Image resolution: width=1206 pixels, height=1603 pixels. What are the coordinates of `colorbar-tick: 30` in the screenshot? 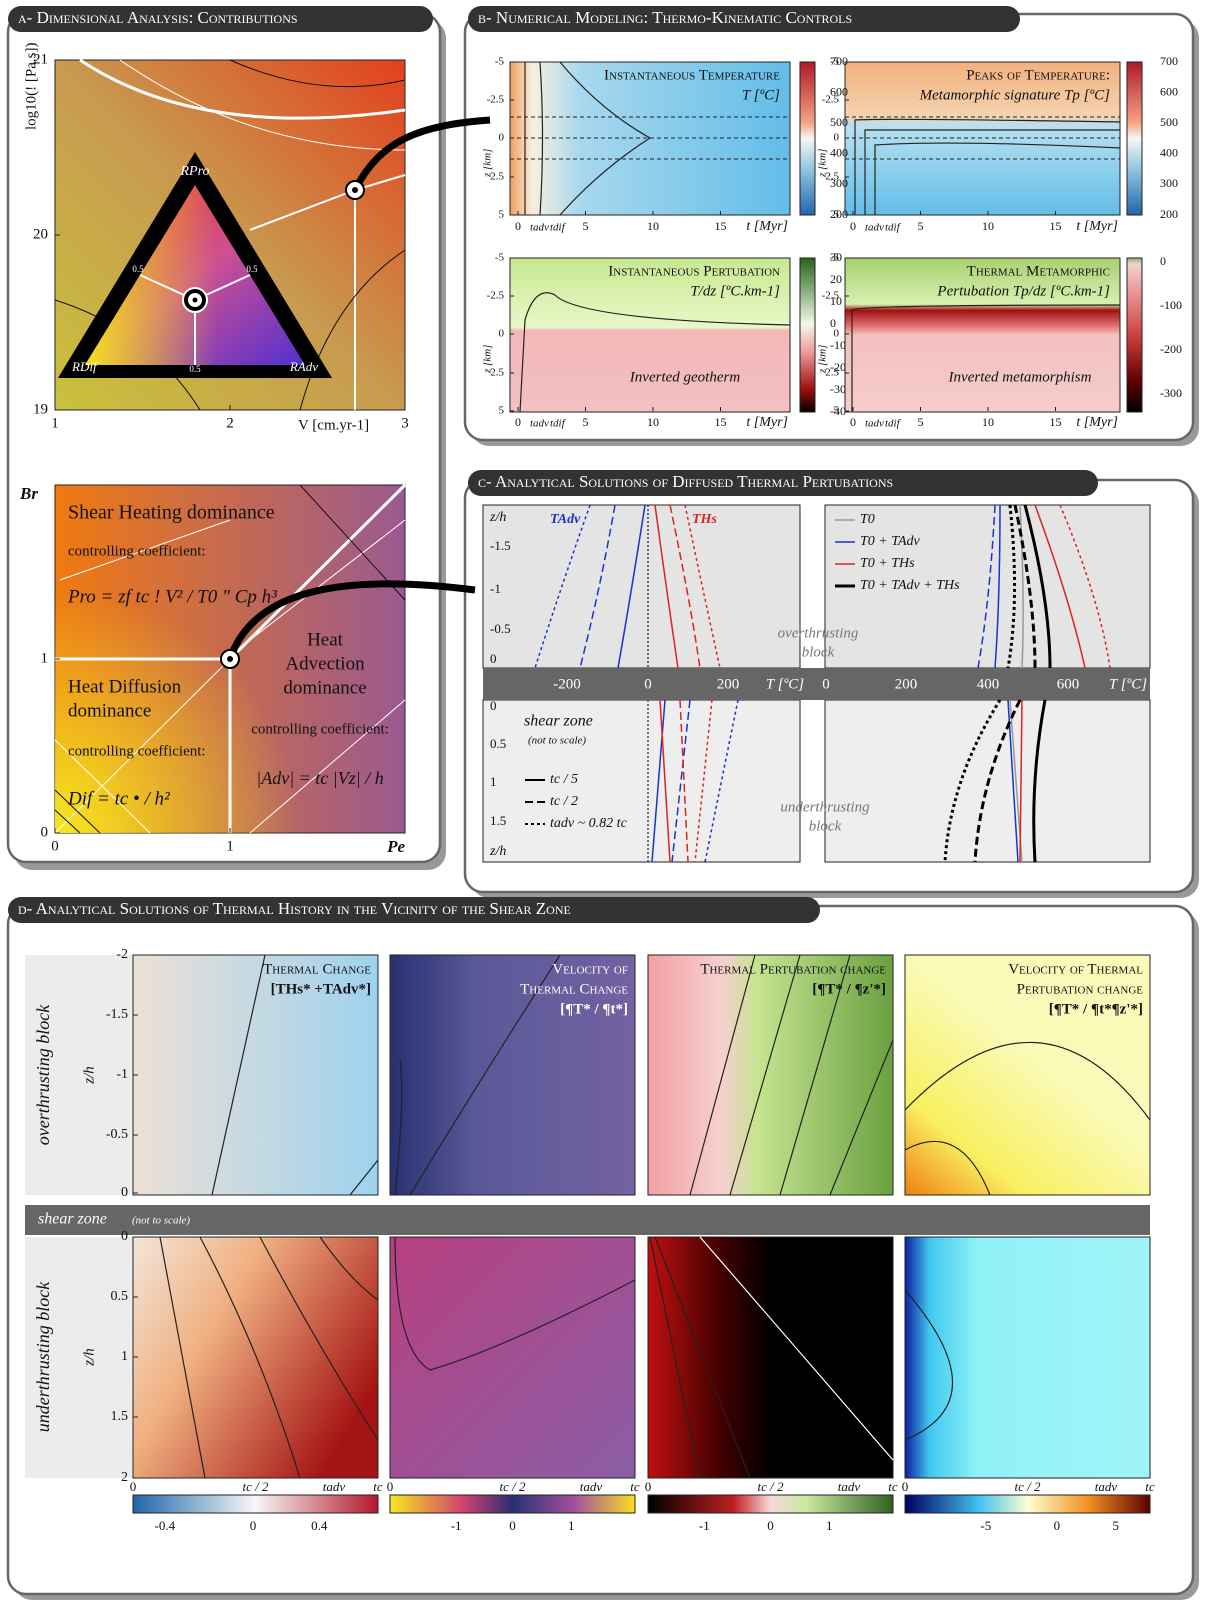 It's located at (836, 257).